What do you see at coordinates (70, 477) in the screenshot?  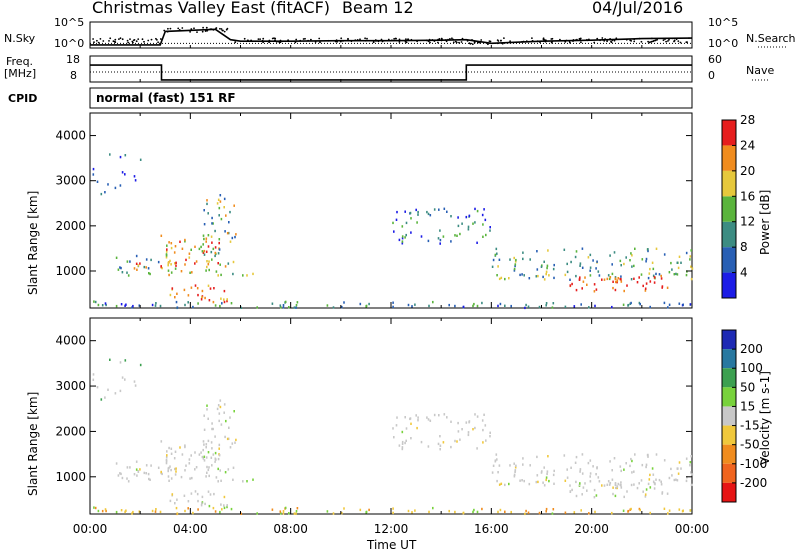 I see `velocity-ytick-label: 1000` at bounding box center [70, 477].